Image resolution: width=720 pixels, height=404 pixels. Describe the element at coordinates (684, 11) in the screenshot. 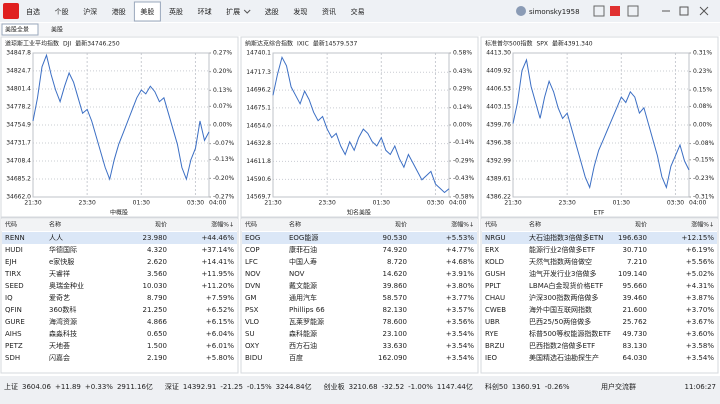

I see `maximize-button` at that location.